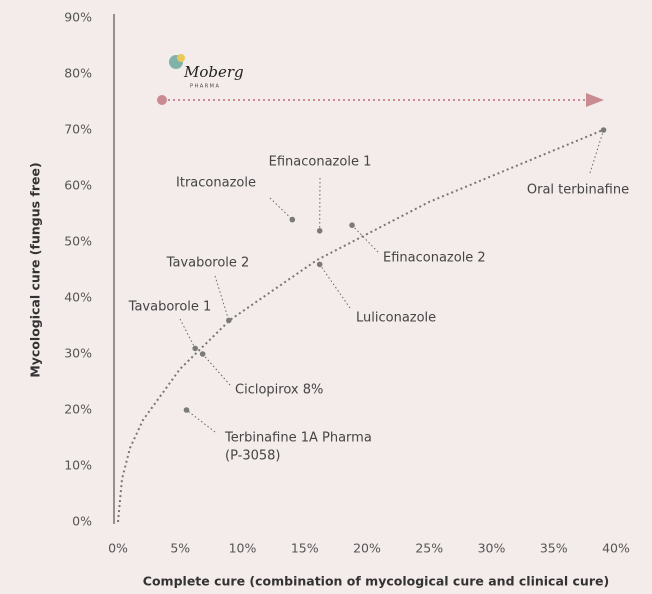  Describe the element at coordinates (78, 241) in the screenshot. I see `y-tick-label: 50%` at that location.